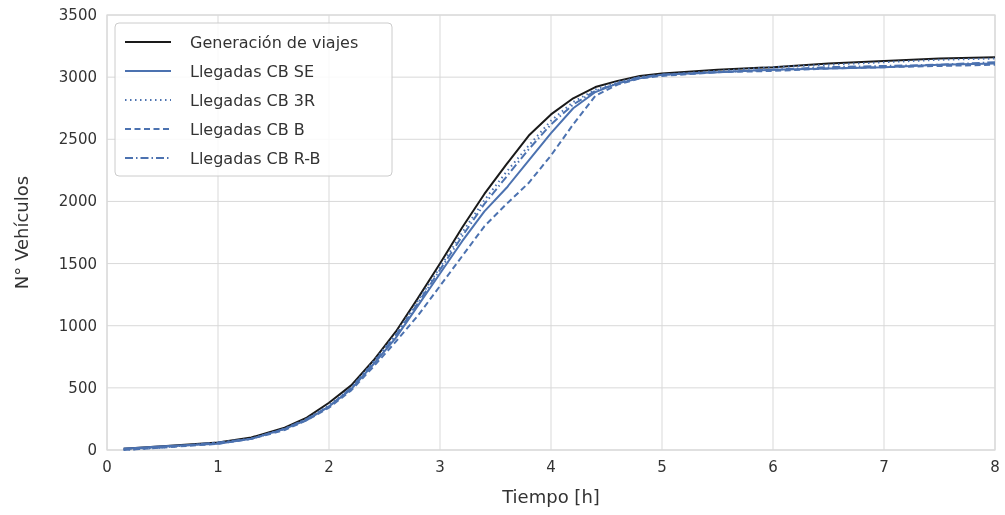  I want to click on legend-label: Llegadas CB R-B, so click(255, 158).